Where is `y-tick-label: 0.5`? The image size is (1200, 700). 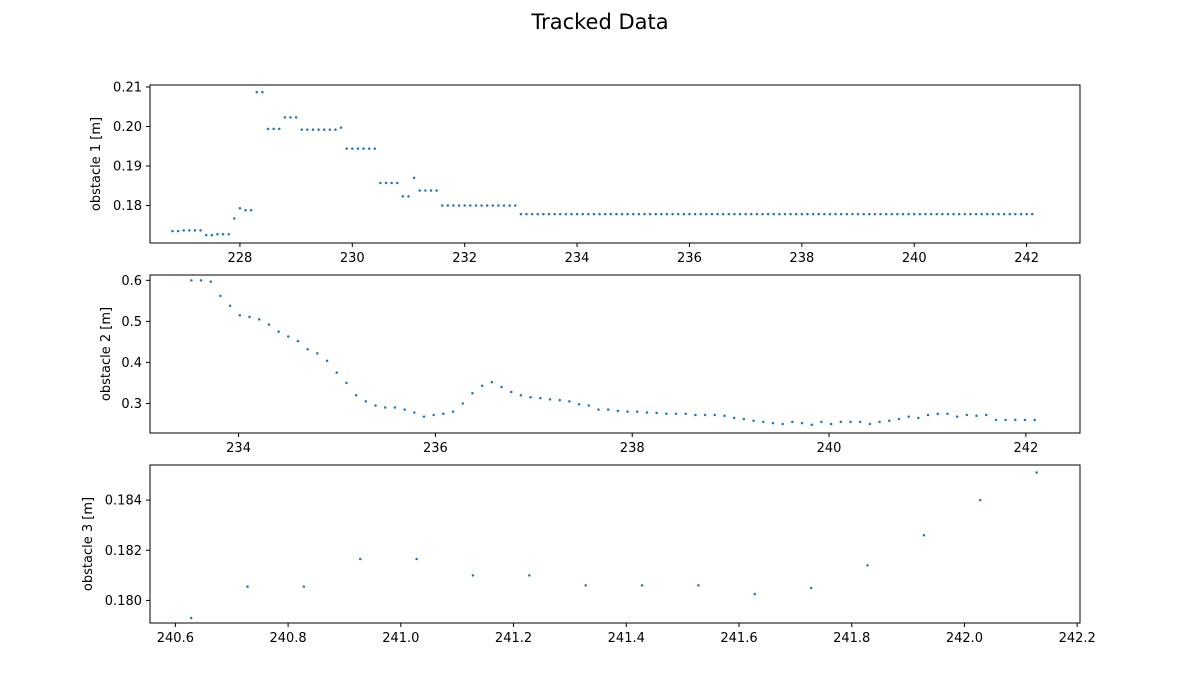 y-tick-label: 0.5 is located at coordinates (131, 322).